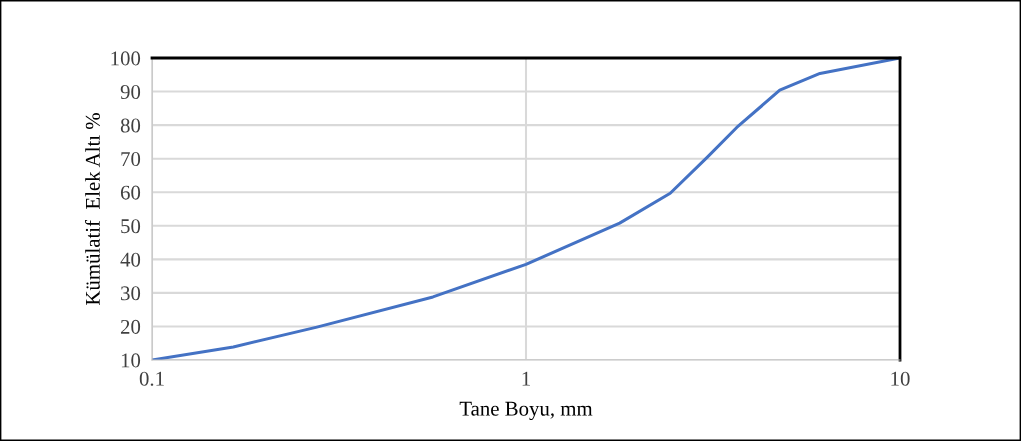 The image size is (1021, 441). Describe the element at coordinates (131, 226) in the screenshot. I see `y-tick-label: 50` at that location.